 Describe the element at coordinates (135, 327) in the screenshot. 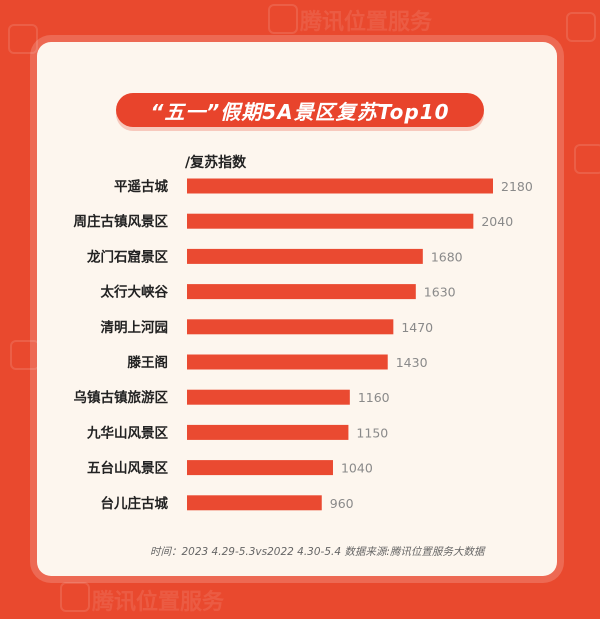

I see `category-label: 清明上河园` at that location.